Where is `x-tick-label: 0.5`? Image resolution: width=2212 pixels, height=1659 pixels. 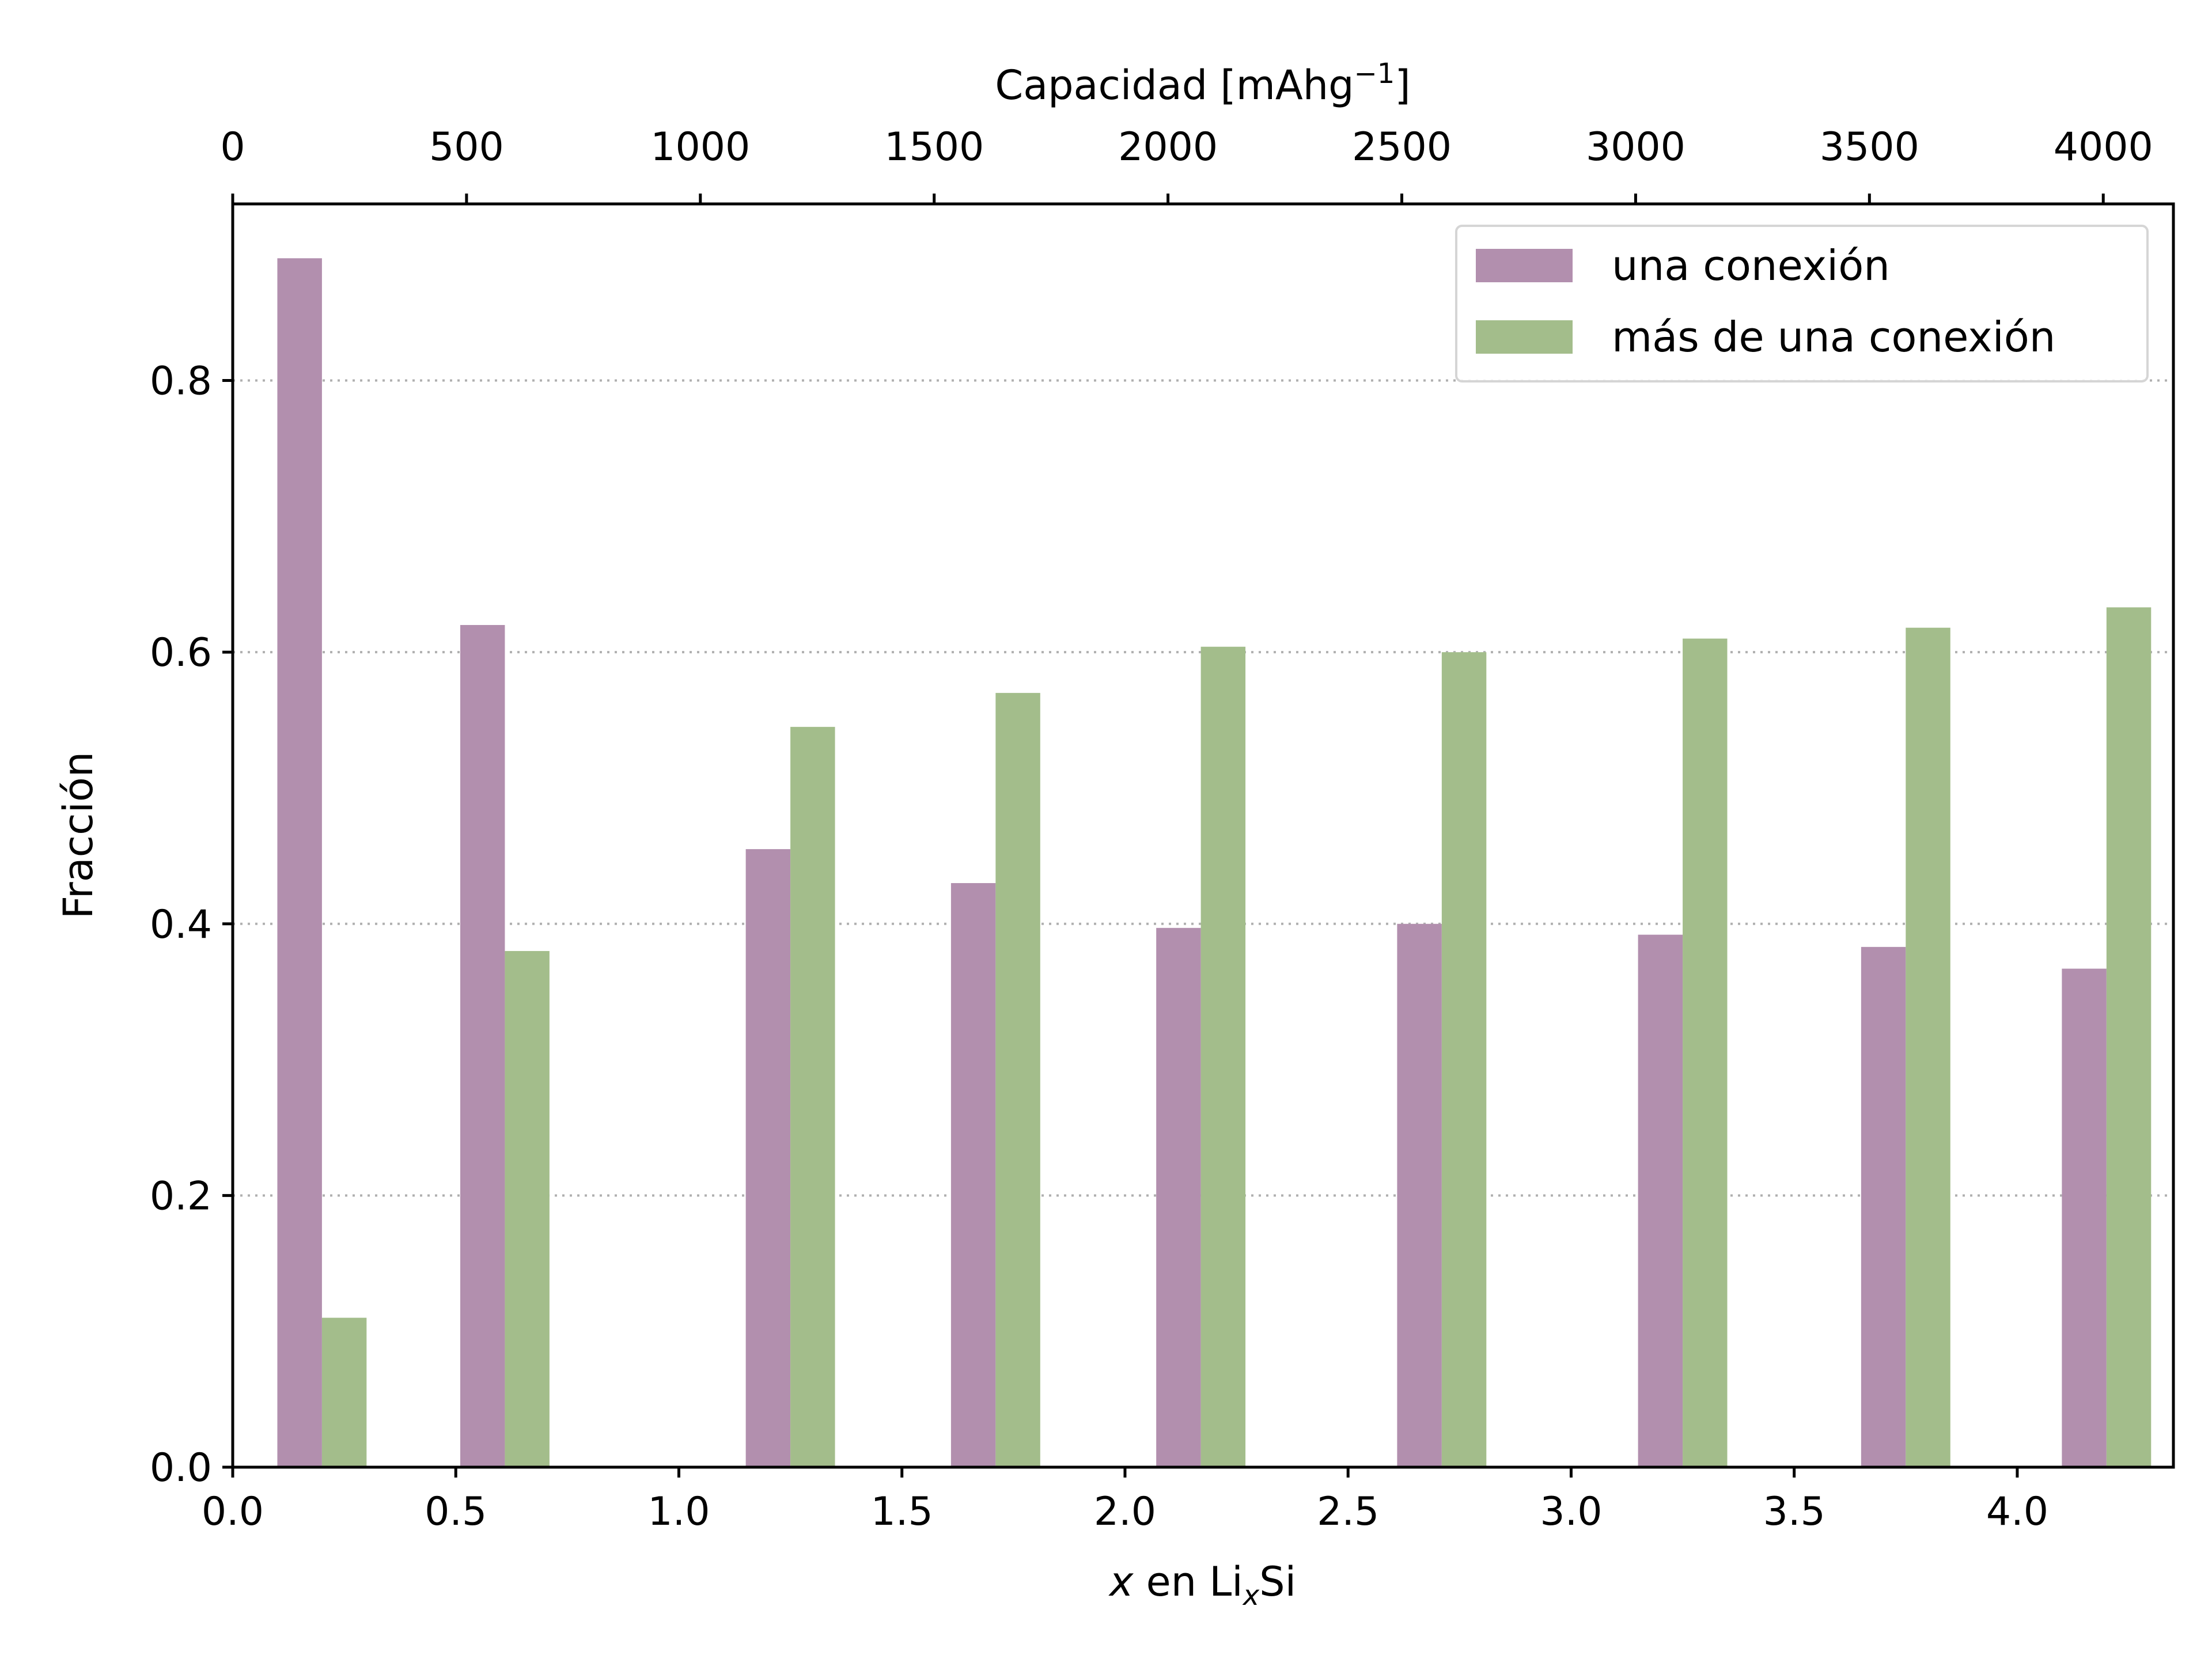 x-tick-label: 0.5 is located at coordinates (456, 1512).